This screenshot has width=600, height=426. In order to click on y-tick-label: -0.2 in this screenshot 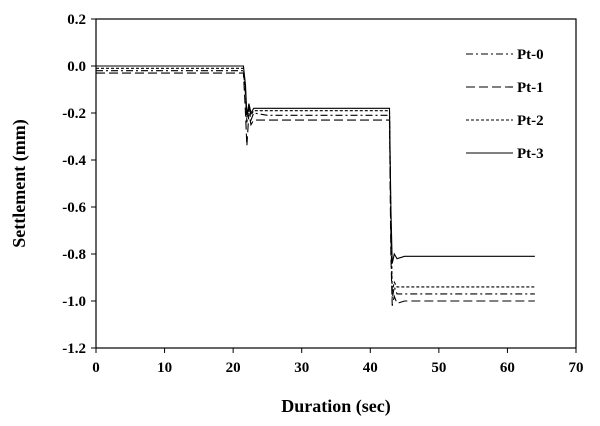, I will do `click(74, 114)`.